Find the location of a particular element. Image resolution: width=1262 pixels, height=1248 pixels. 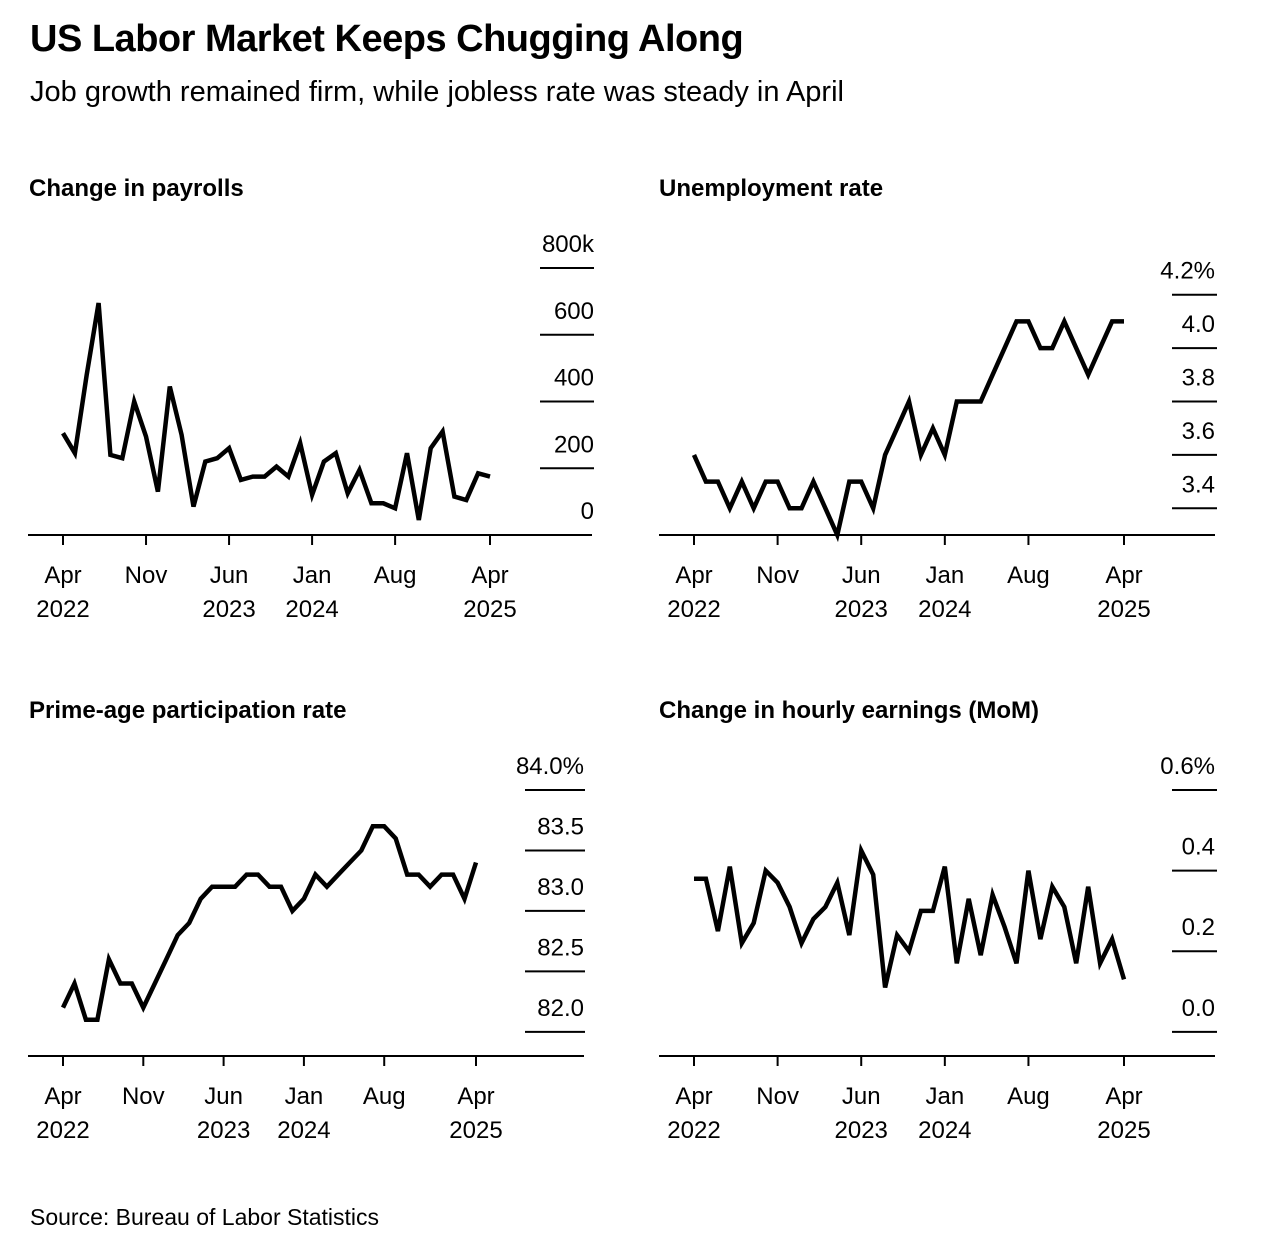

y-tick-label: 0.0 is located at coordinates (1198, 1008).